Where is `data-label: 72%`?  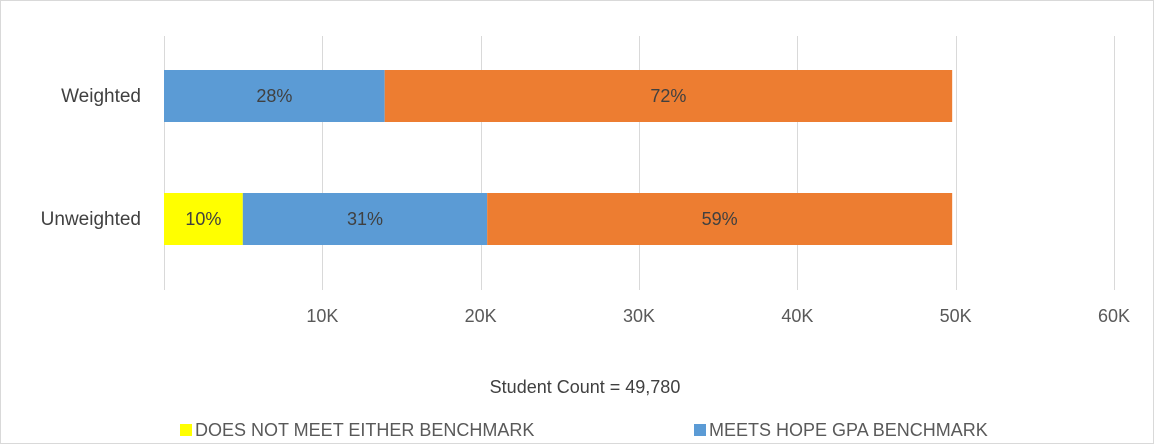 data-label: 72% is located at coordinates (668, 96).